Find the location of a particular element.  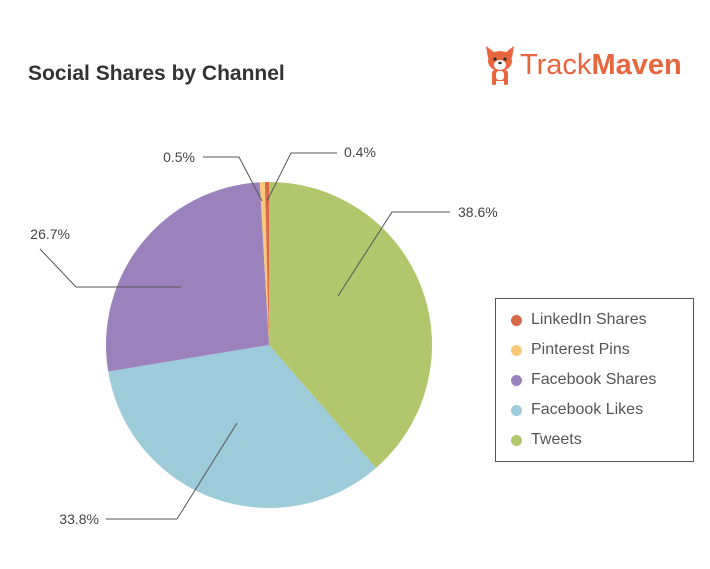

logo-text-bold: Maven is located at coordinates (636, 64).